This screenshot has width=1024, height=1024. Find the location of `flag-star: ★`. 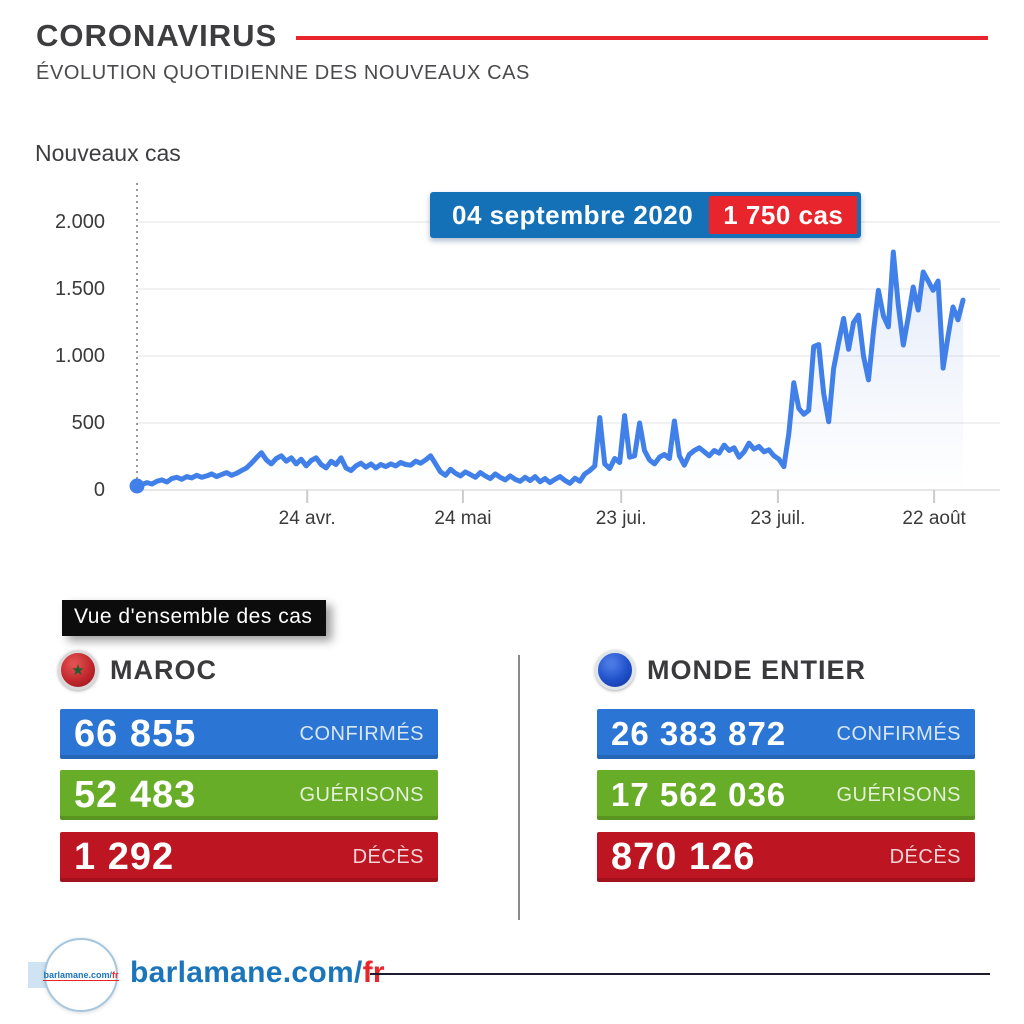

flag-star: ★ is located at coordinates (78, 670).